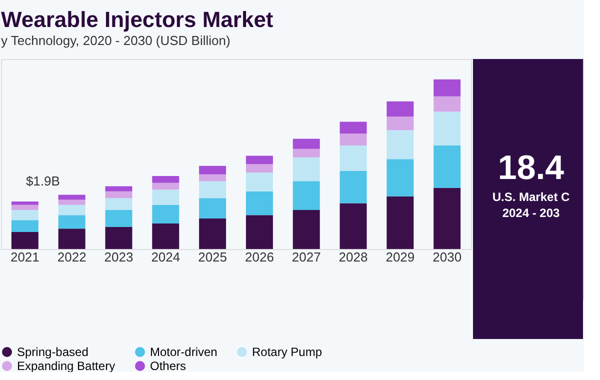  Describe the element at coordinates (137, 19) in the screenshot. I see `chart-title: Wearable Injectors Market` at that location.